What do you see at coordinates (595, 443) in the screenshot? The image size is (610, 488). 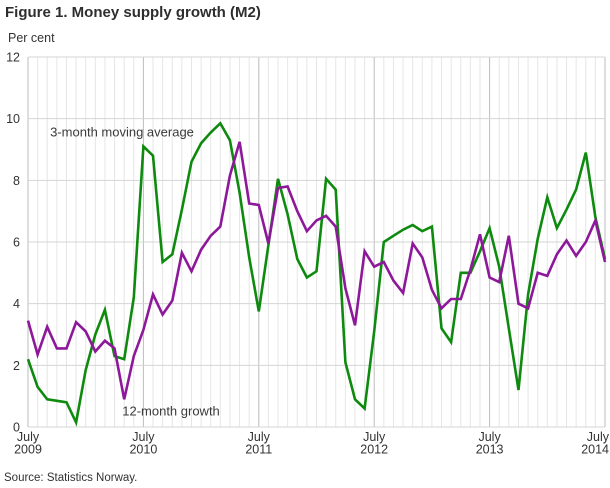 I see `x-tick-label: July 2014` at bounding box center [595, 443].